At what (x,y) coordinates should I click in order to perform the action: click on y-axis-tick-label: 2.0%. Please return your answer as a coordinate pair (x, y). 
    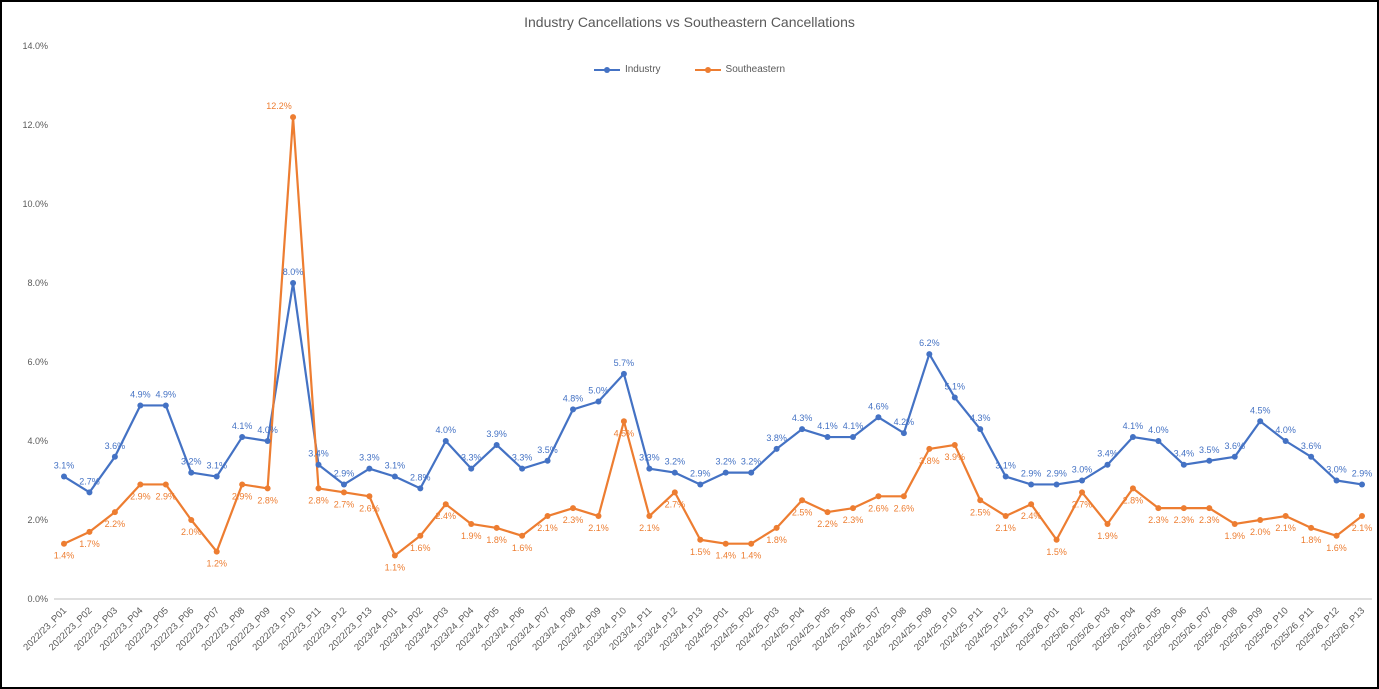
    Looking at the image, I should click on (37, 520).